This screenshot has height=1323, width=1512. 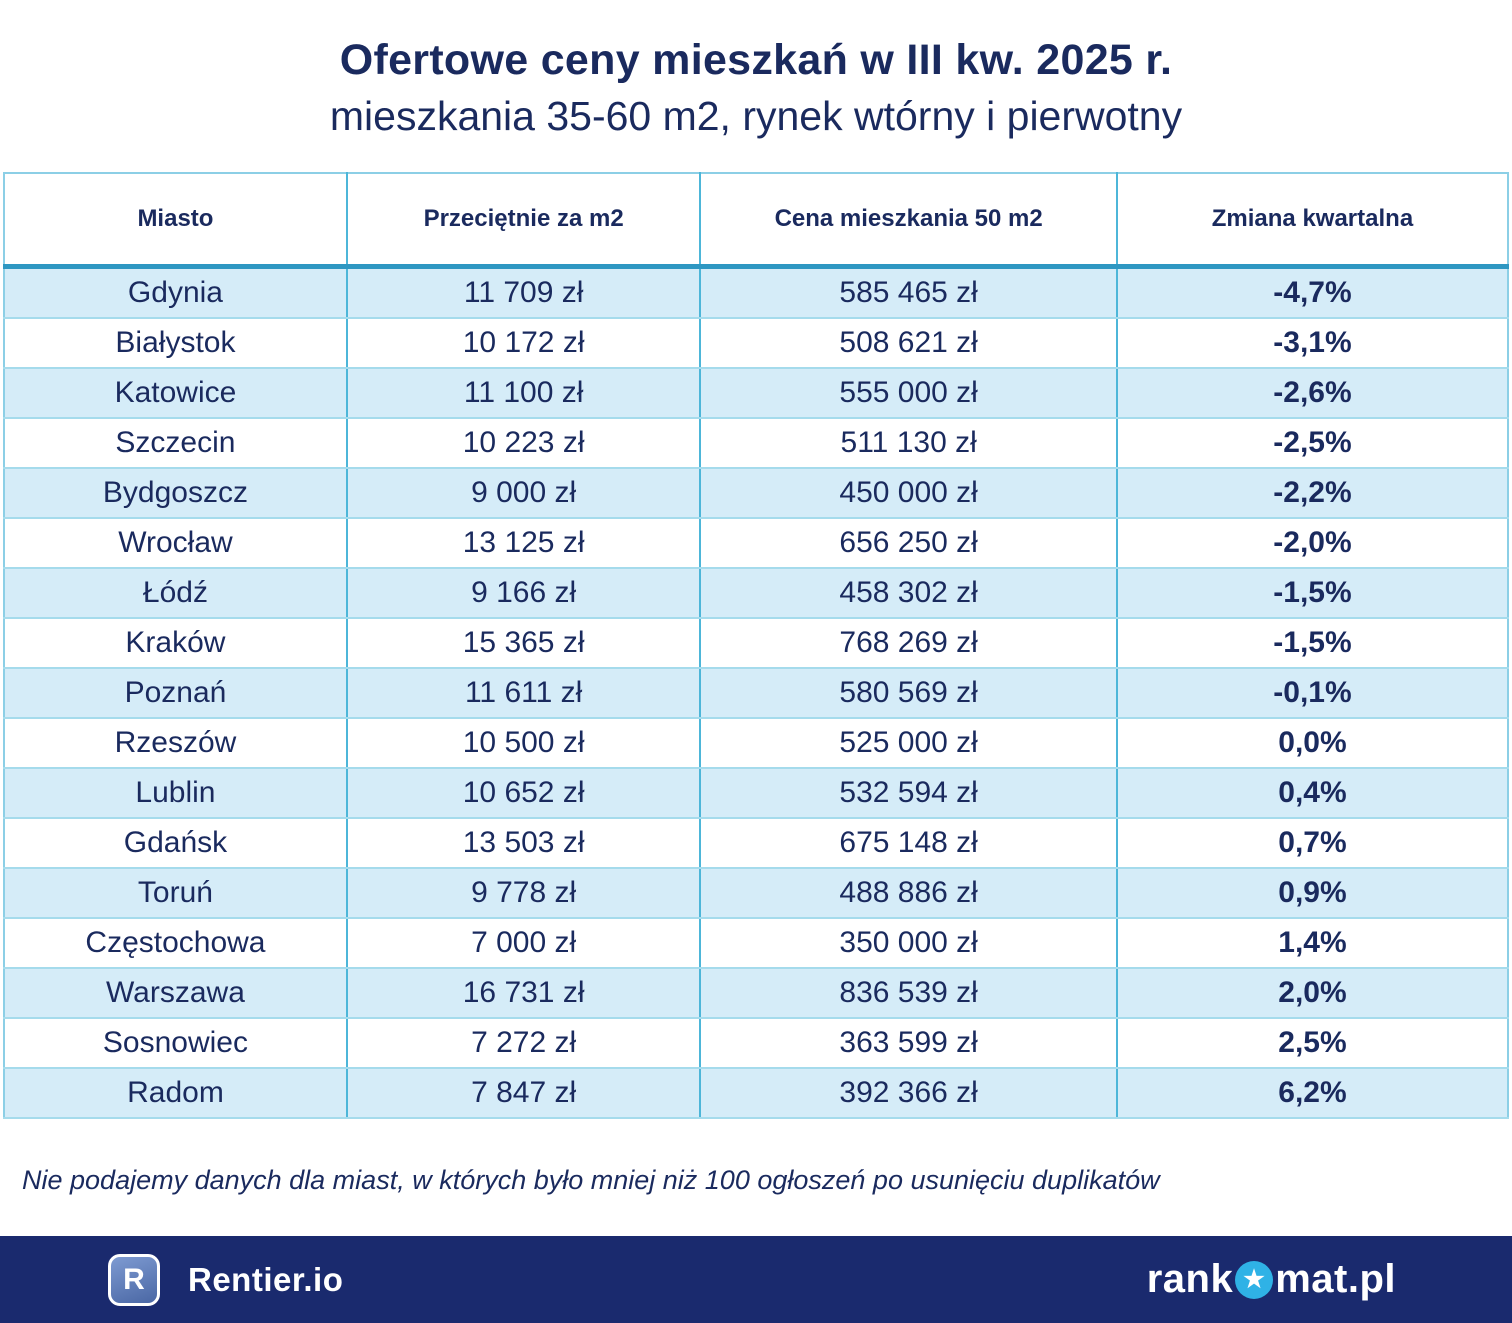 I want to click on table-row: Szczecin 10 223 zł 511 130 zł -2,5%, so click(x=756, y=443).